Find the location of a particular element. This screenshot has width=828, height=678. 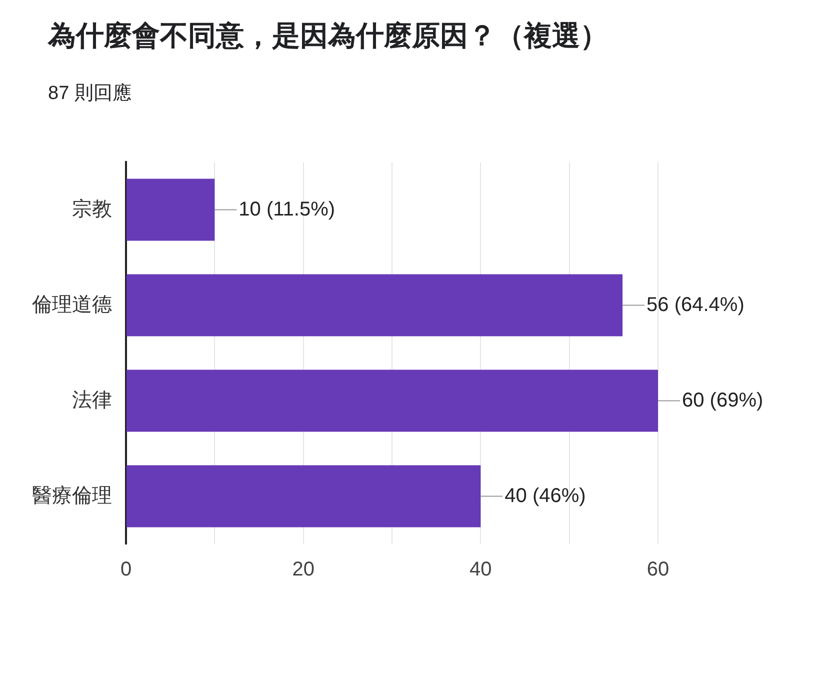

y-tick-label: 法律 is located at coordinates (92, 400).